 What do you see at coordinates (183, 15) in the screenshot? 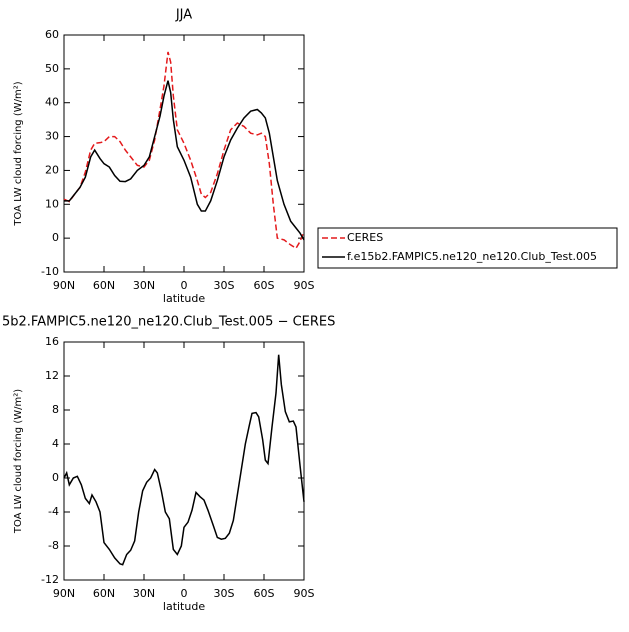
I see `chart-title: JJA` at bounding box center [183, 15].